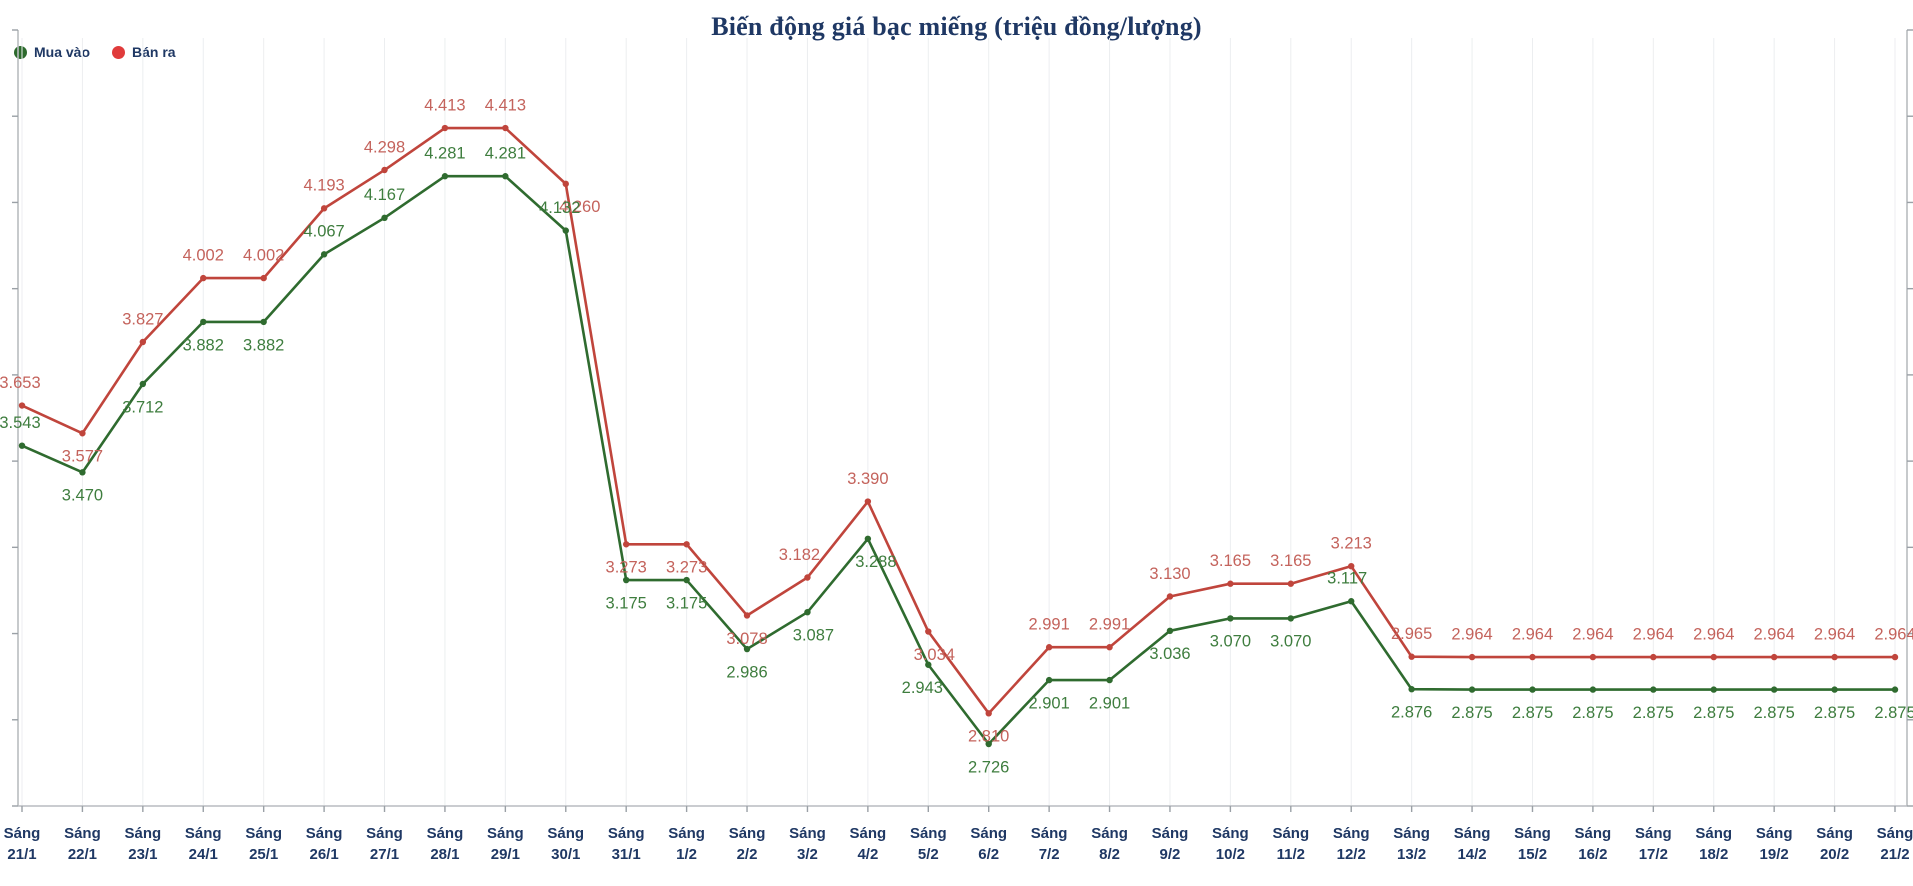 The height and width of the screenshot is (886, 1913). Describe the element at coordinates (1347, 579) in the screenshot. I see `data-label: 3.117` at that location.